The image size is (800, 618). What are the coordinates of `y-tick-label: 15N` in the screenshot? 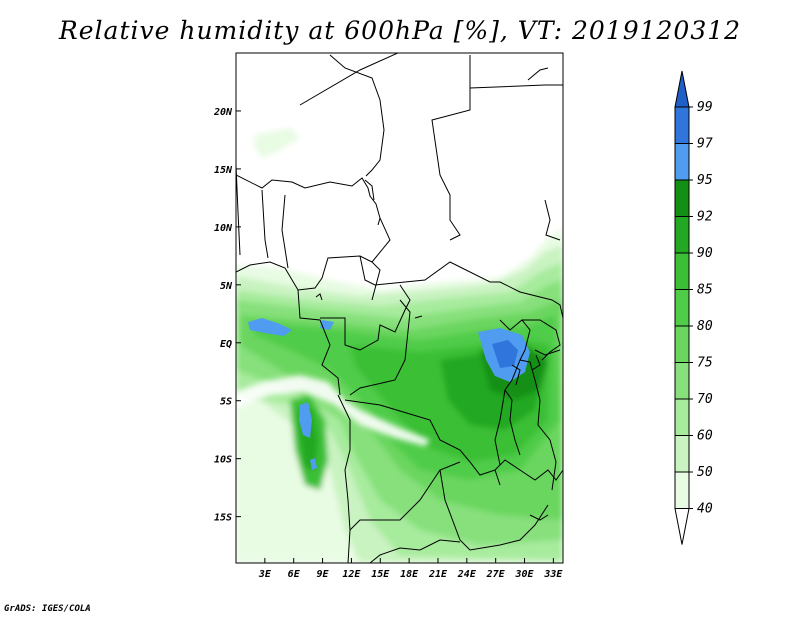 It's located at (223, 170).